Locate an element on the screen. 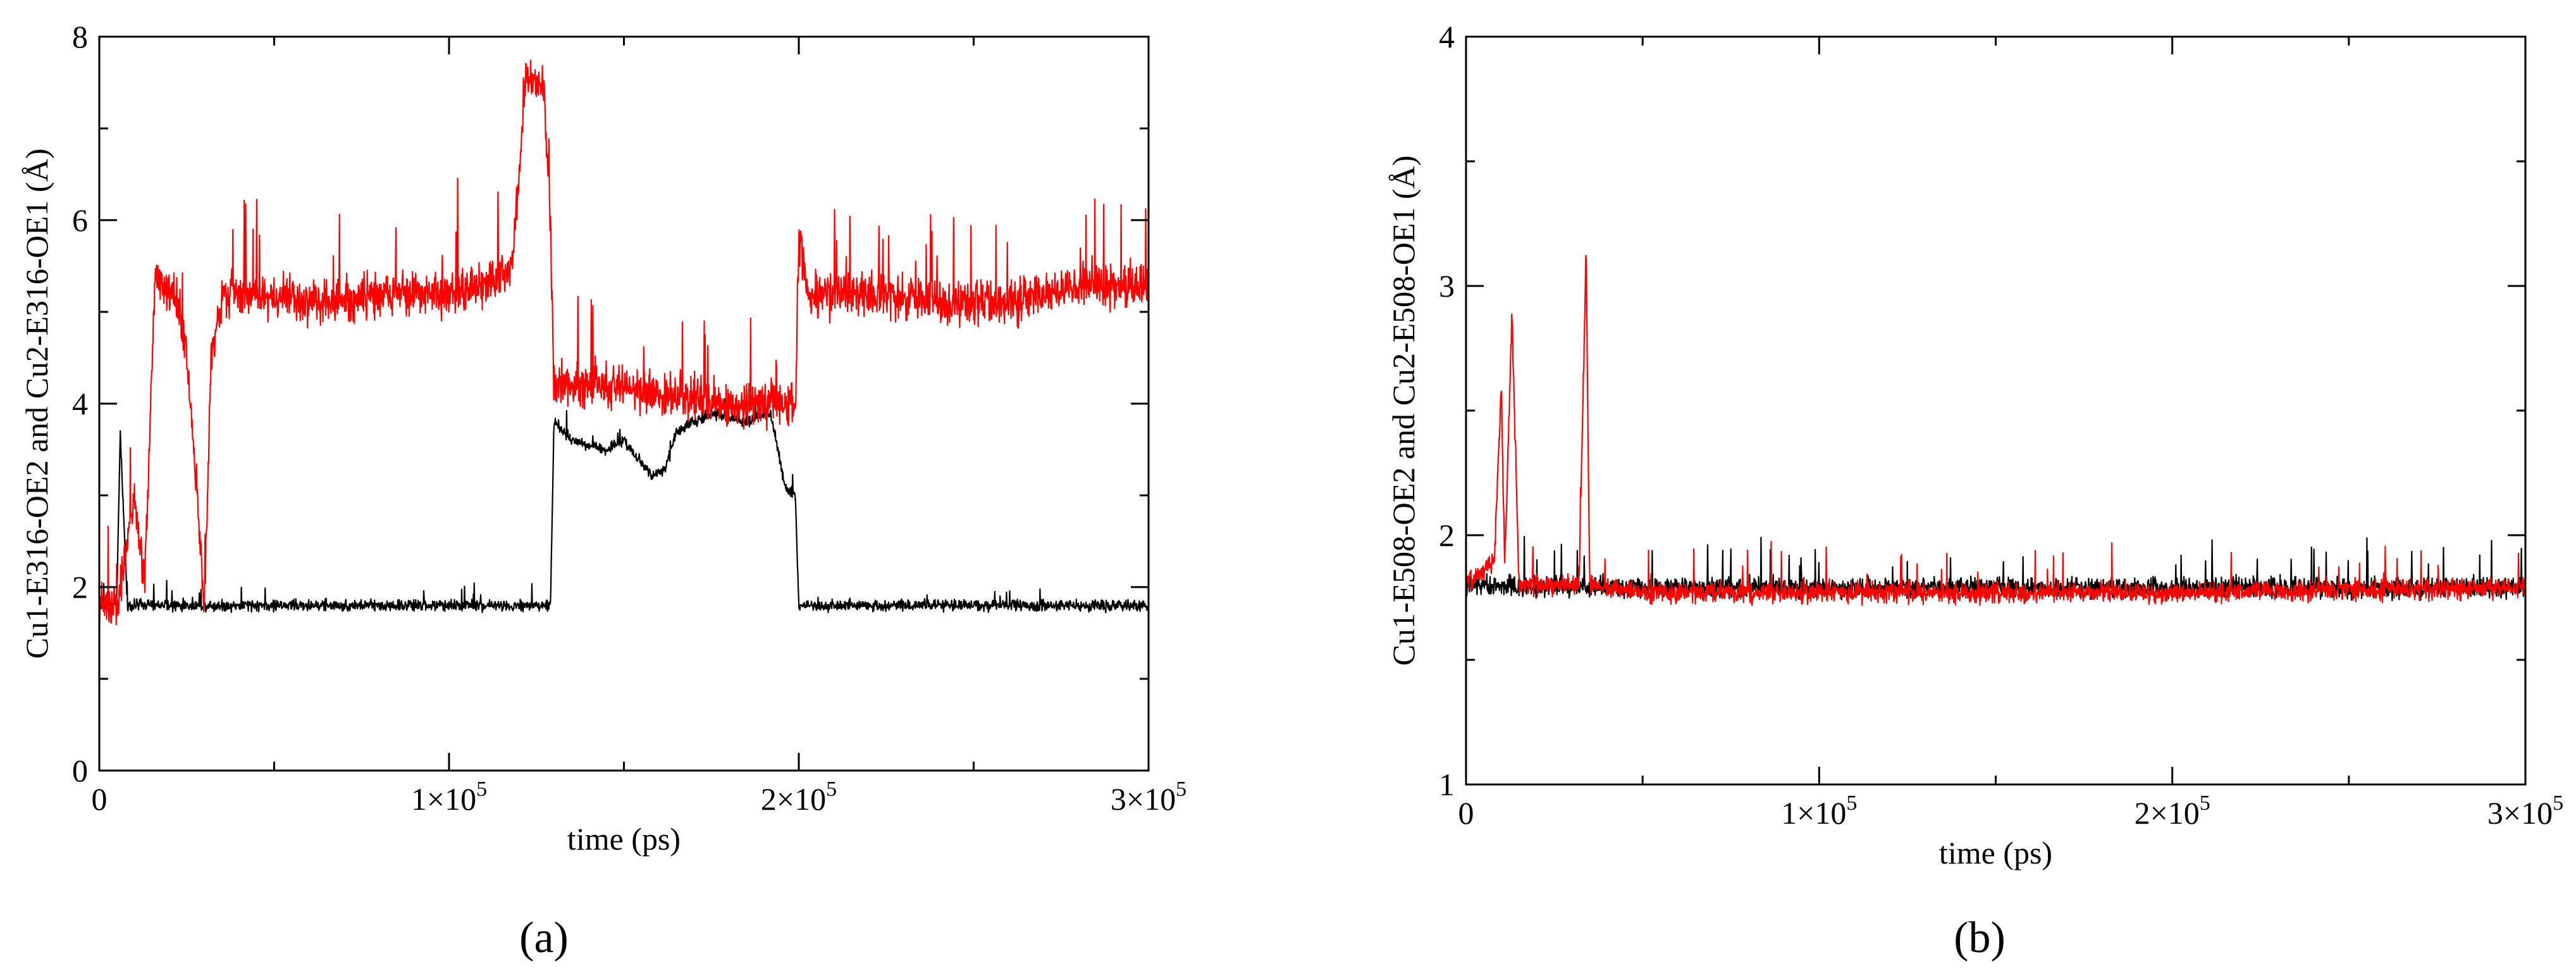  panel-a-x-axis-label: time (ps) is located at coordinates (624, 839).